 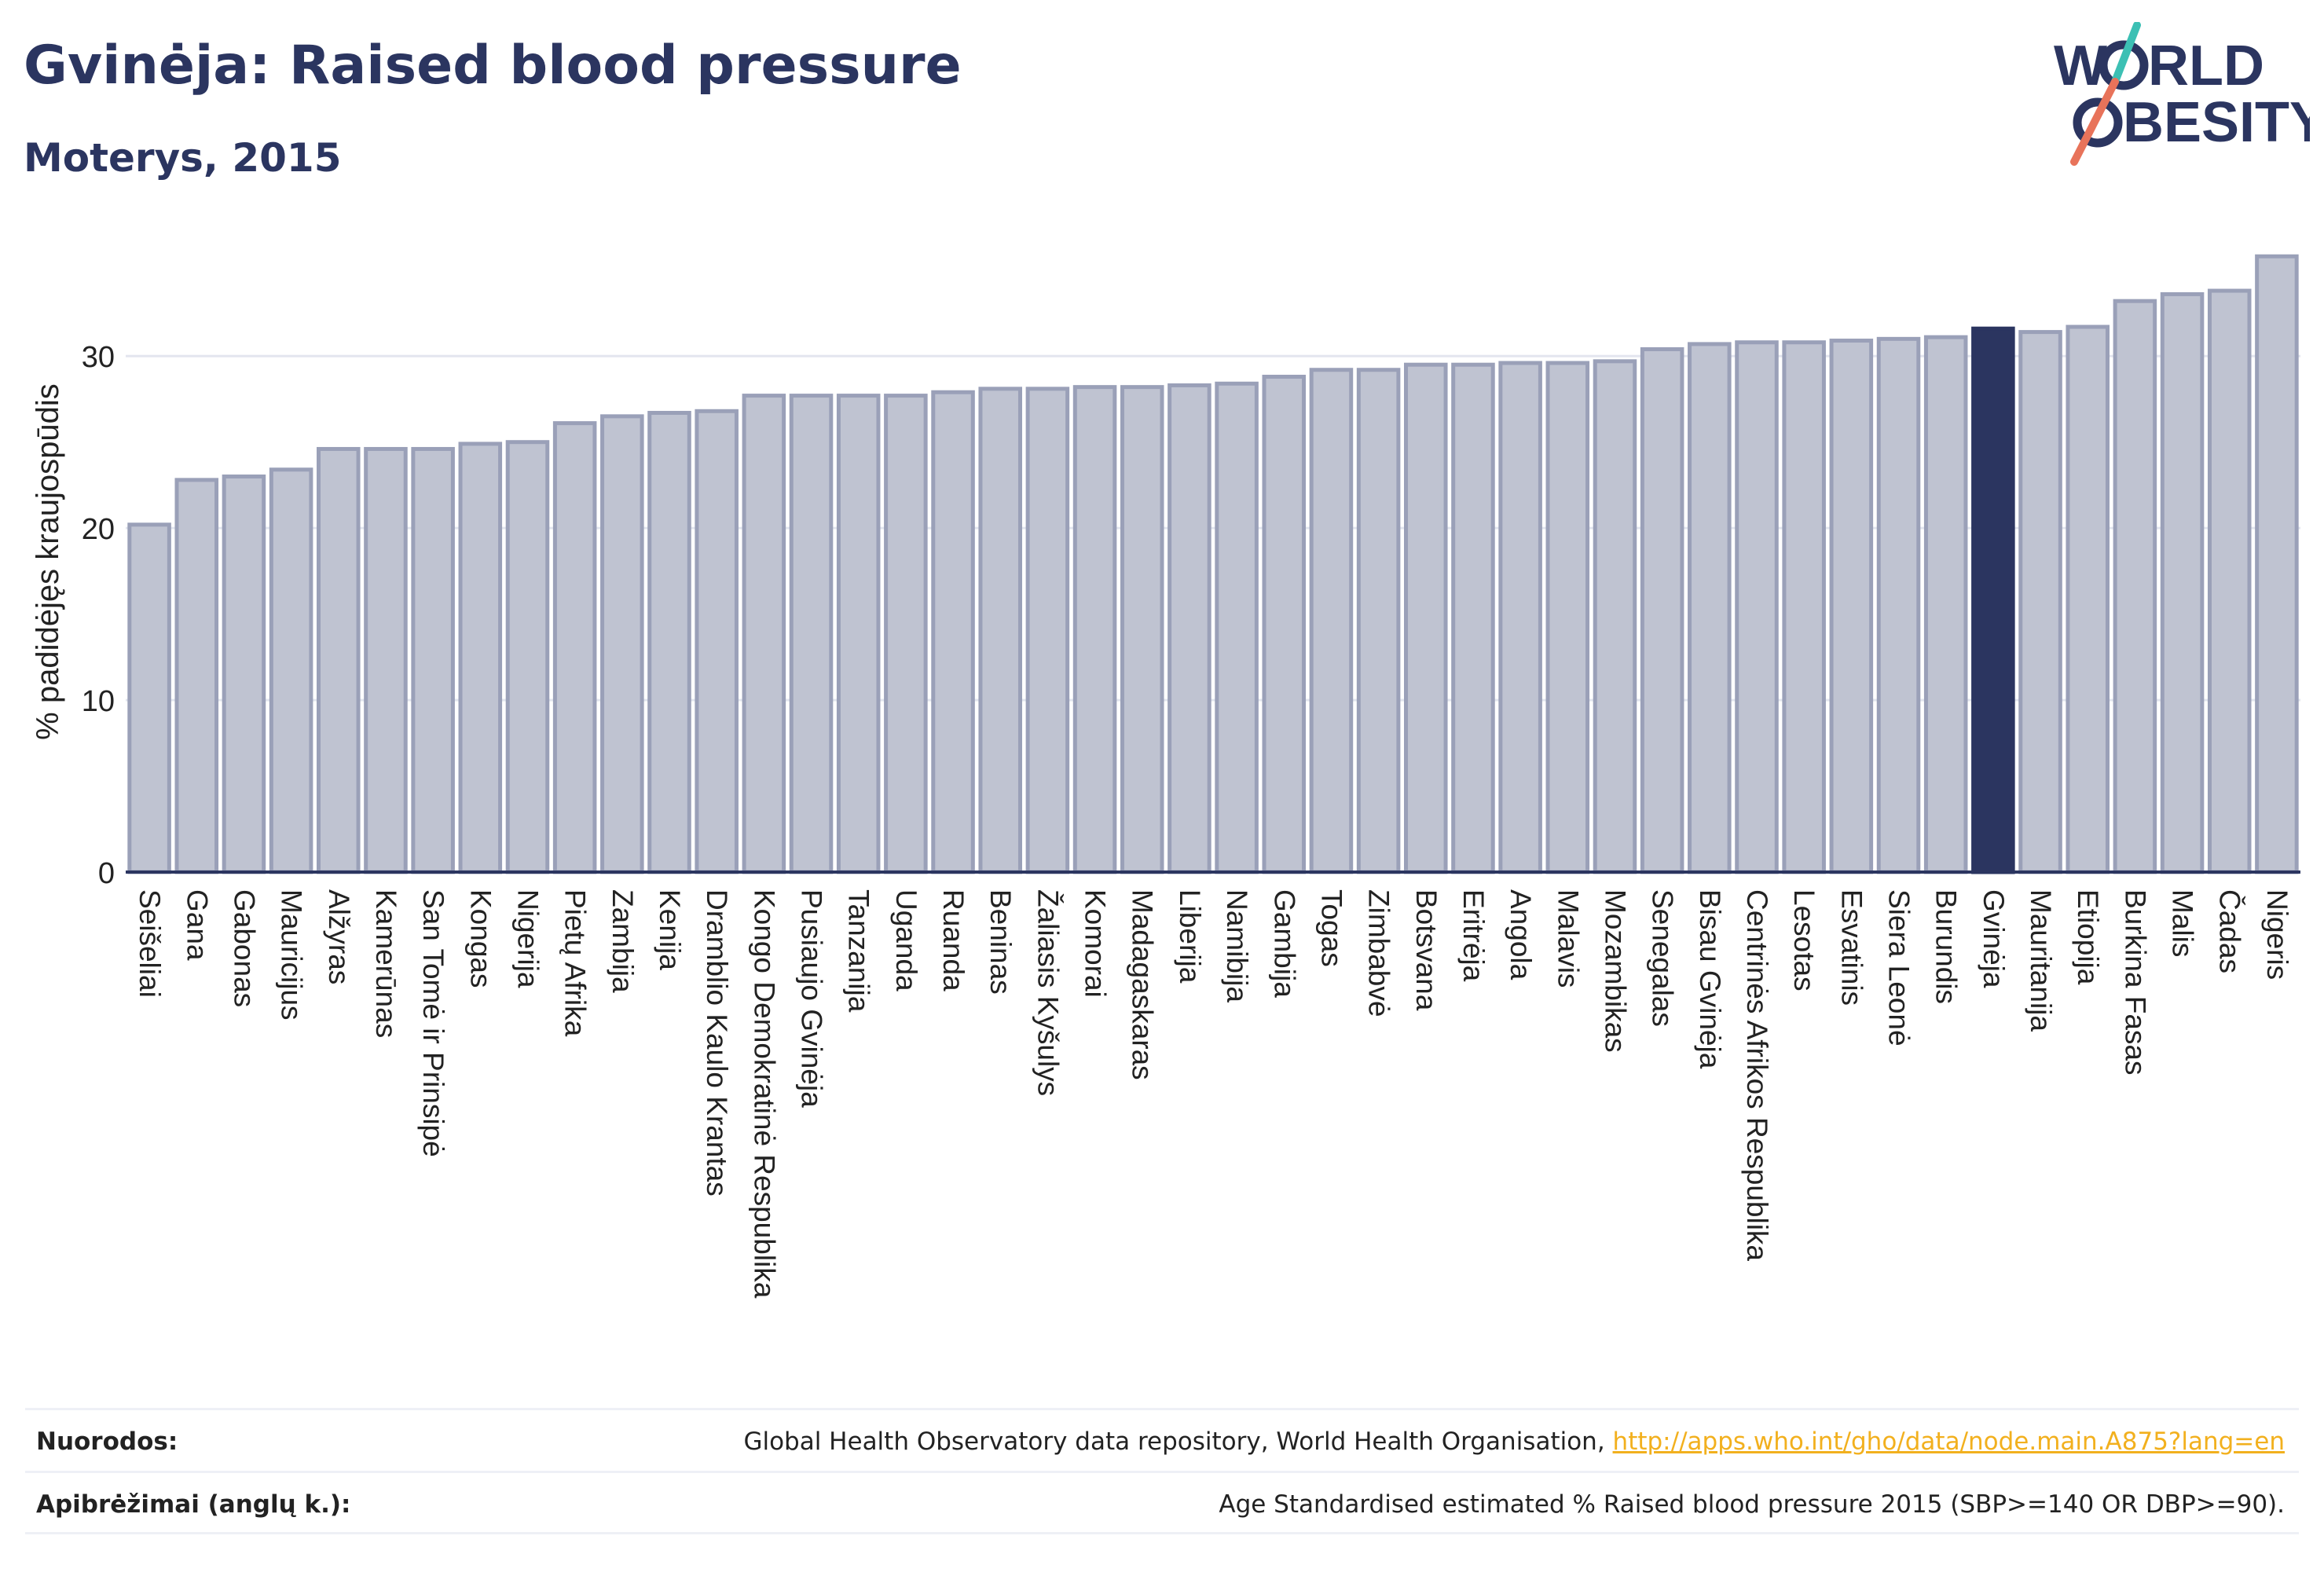 What do you see at coordinates (98, 701) in the screenshot?
I see `y-tick-label: 10` at bounding box center [98, 701].